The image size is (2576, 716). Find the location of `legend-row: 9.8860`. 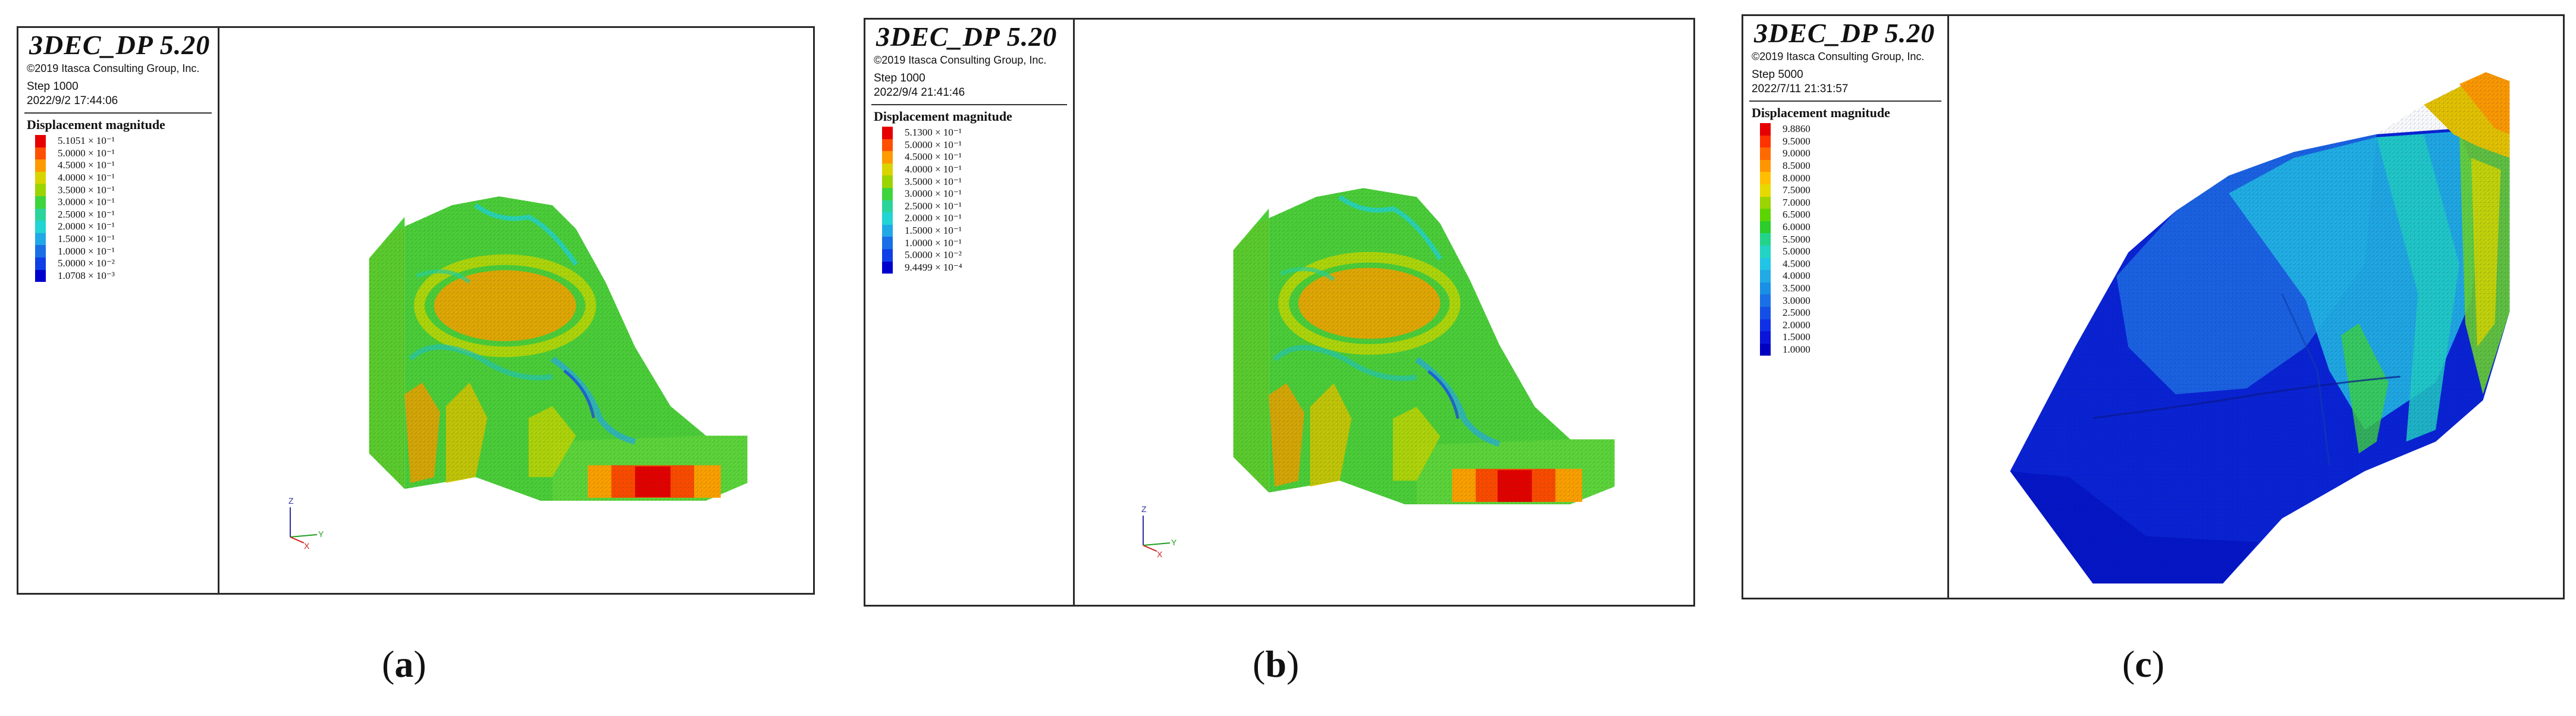

legend-row: 9.8860 is located at coordinates (1785, 129).